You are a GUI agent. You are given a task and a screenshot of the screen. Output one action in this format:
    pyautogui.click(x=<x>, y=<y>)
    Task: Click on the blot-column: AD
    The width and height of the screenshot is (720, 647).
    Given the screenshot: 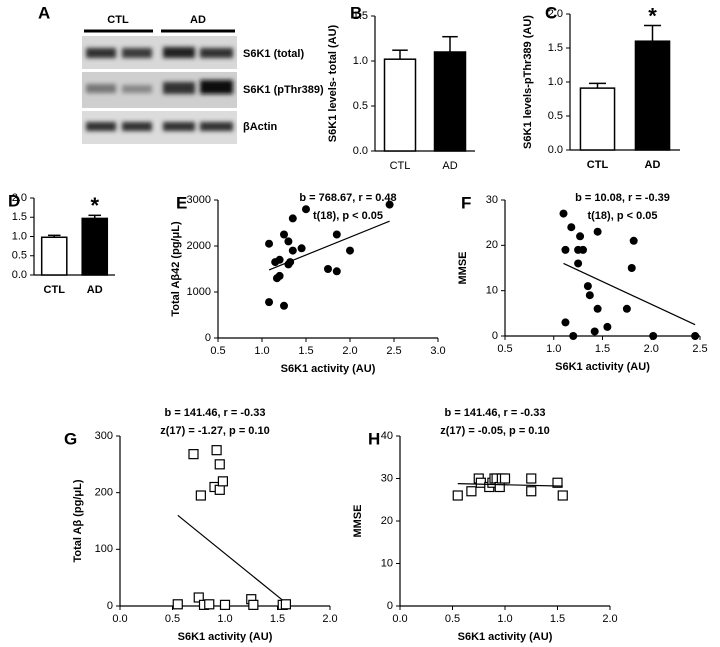 What is the action you would take?
    pyautogui.click(x=198, y=20)
    